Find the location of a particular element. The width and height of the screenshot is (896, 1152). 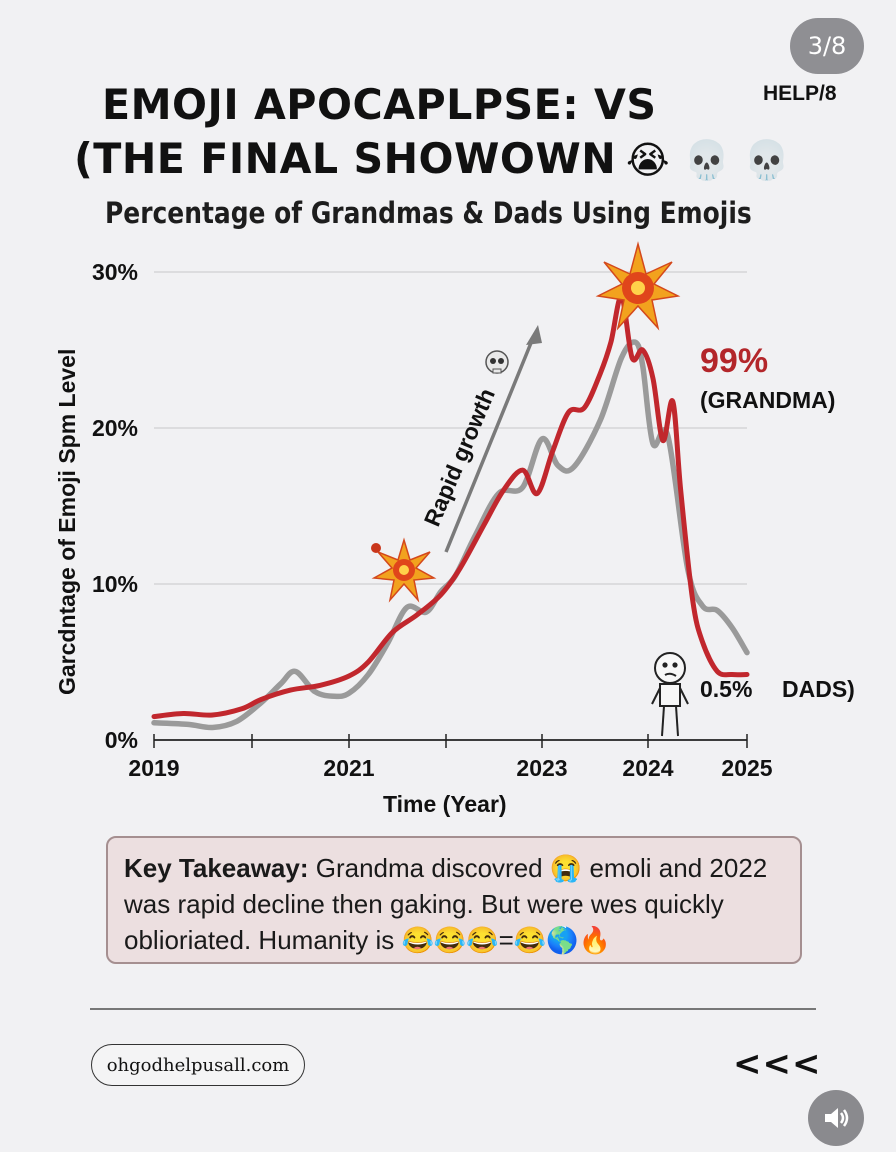

y-tick-label: 20% is located at coordinates (115, 428).